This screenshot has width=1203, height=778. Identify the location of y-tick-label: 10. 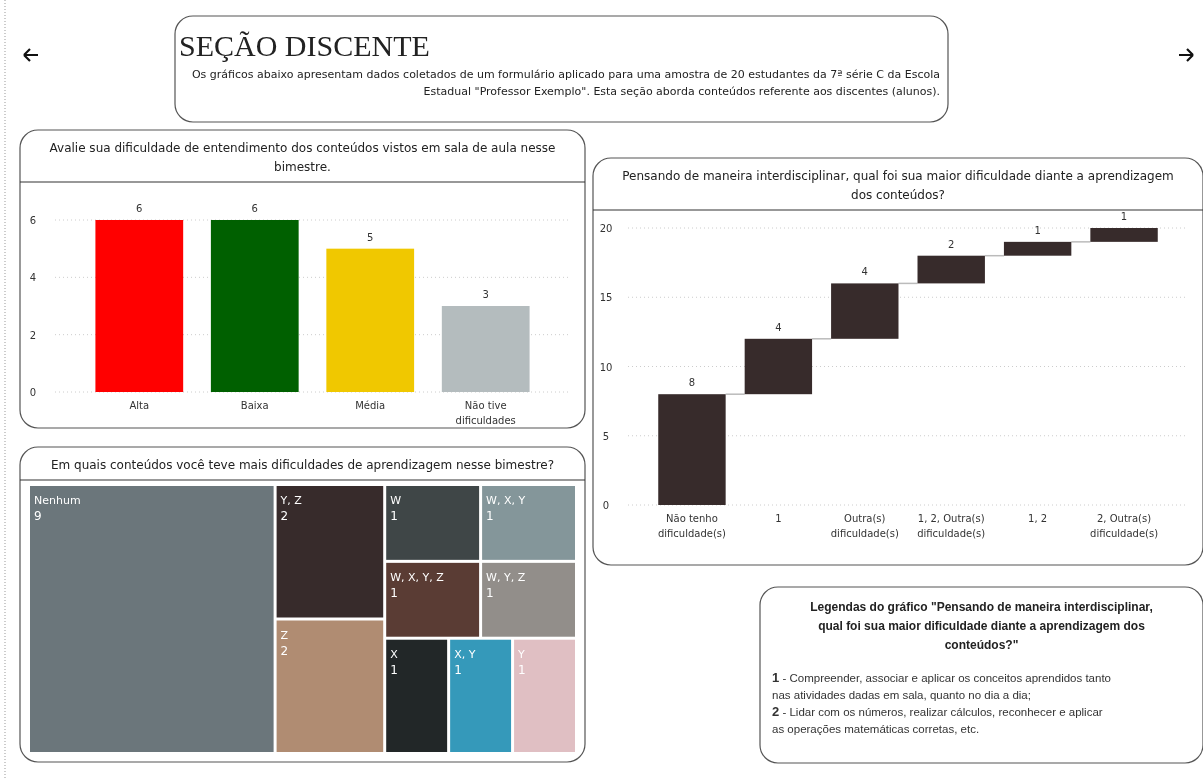
(606, 367).